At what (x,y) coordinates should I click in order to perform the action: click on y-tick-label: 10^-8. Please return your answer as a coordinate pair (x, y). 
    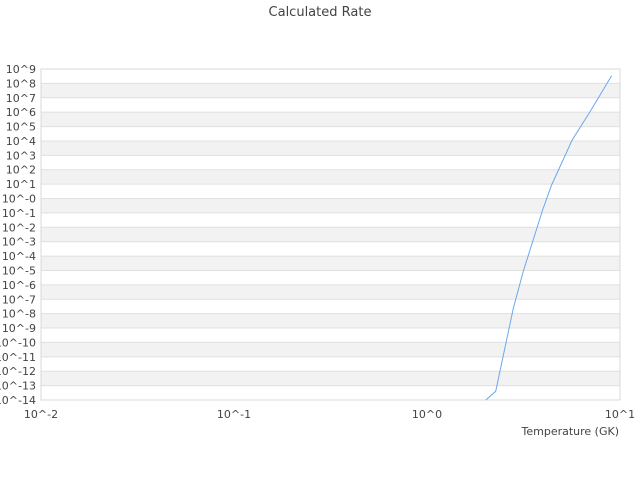
    Looking at the image, I should click on (19, 314).